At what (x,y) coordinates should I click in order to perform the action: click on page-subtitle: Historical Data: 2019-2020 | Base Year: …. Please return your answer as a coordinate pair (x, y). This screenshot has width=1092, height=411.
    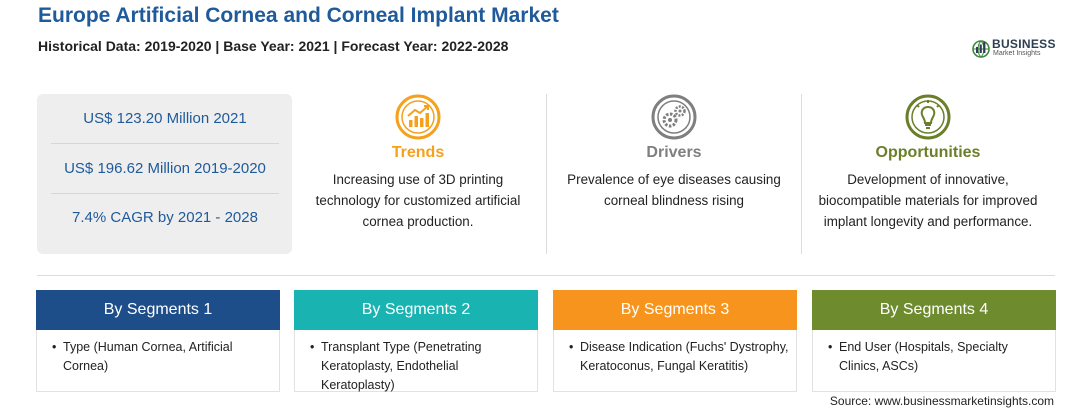
    Looking at the image, I should click on (273, 46).